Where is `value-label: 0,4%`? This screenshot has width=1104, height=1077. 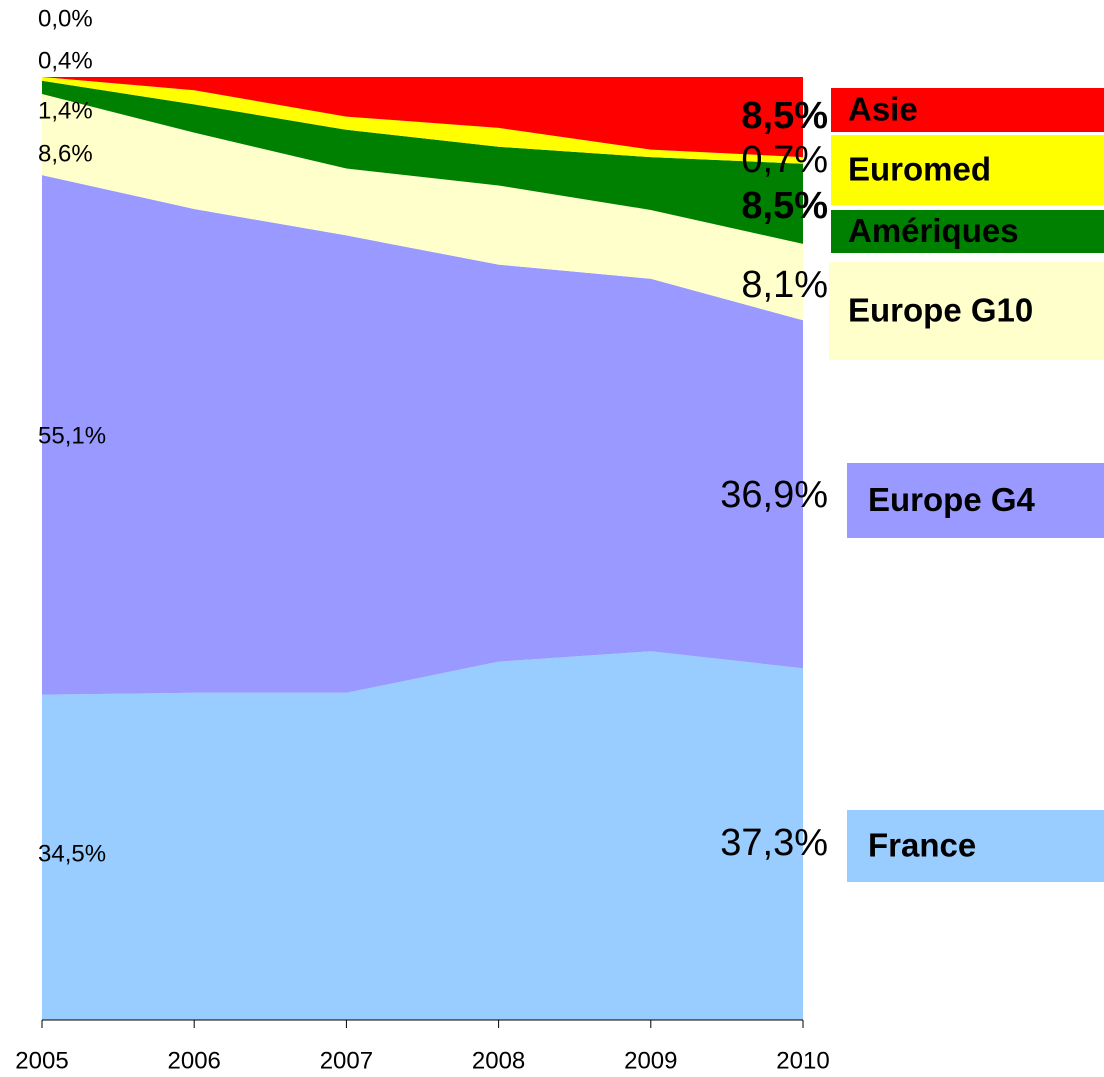
value-label: 0,4% is located at coordinates (65, 60).